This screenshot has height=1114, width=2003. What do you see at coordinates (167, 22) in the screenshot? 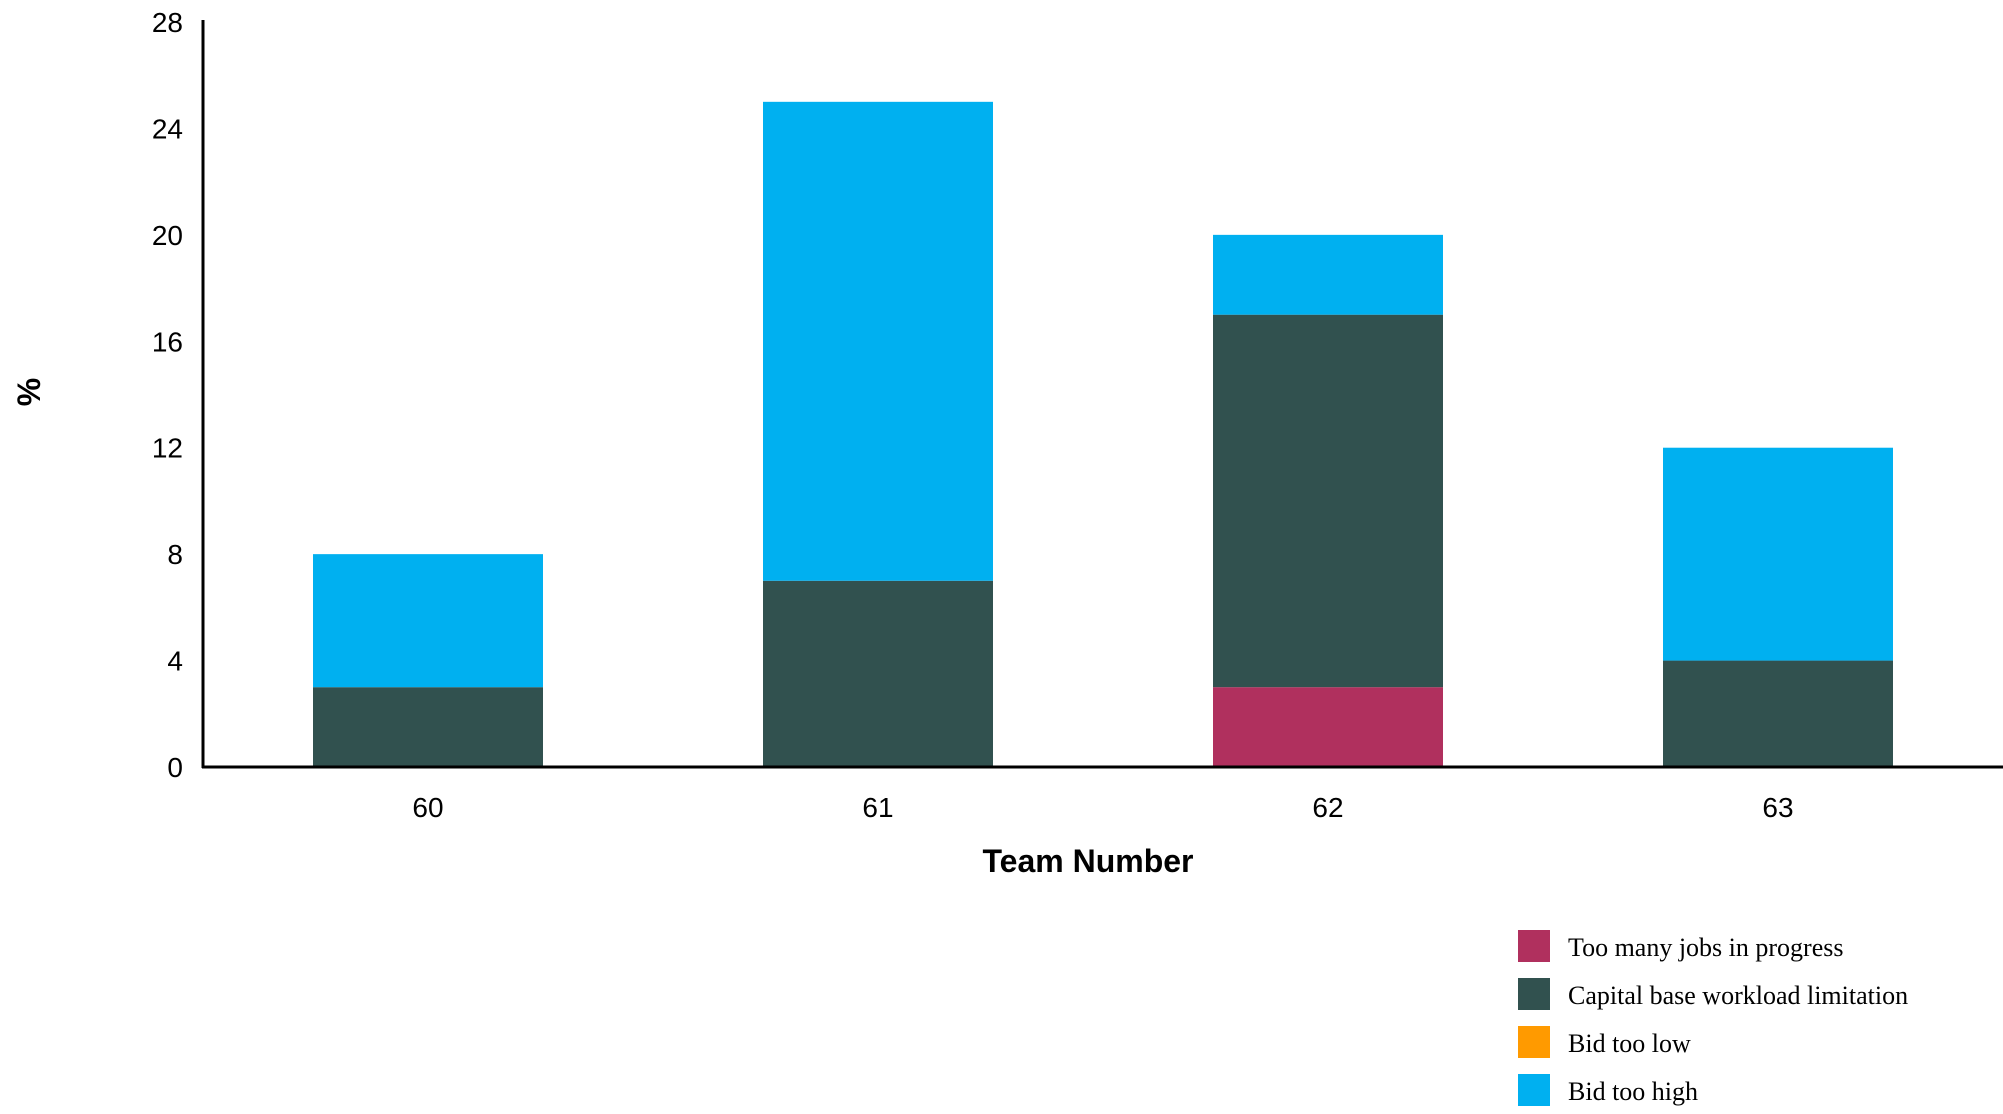
I see `y-tick-label: 28` at bounding box center [167, 22].